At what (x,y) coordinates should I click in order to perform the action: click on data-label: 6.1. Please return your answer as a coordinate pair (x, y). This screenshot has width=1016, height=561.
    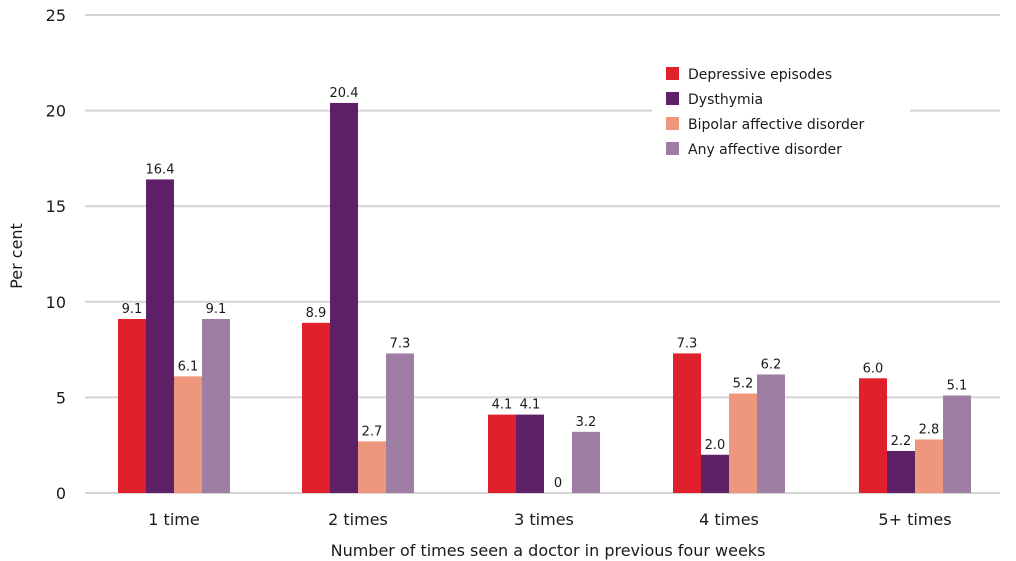
    Looking at the image, I should click on (188, 366).